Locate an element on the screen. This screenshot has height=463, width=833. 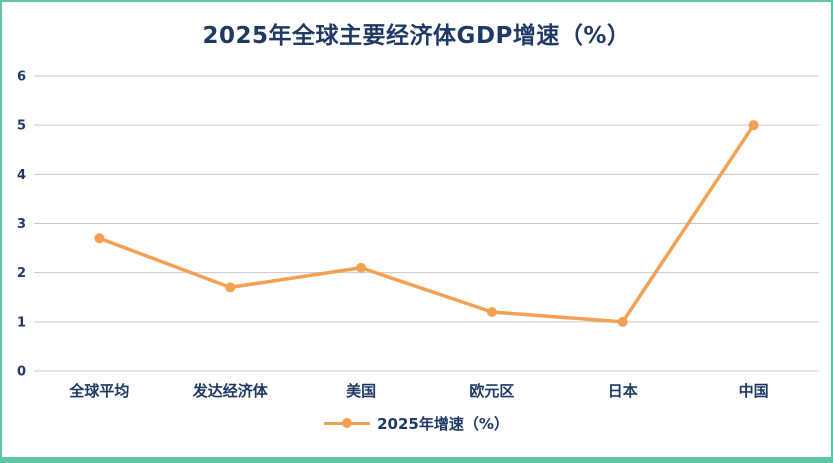
x-category-label: 美国 is located at coordinates (361, 391).